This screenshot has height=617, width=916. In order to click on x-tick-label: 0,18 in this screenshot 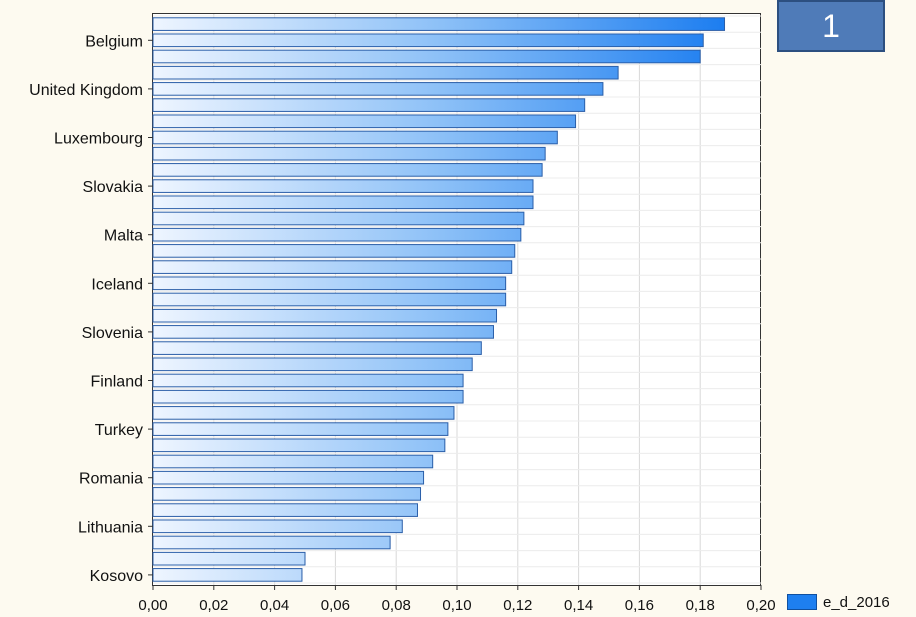, I will do `click(700, 605)`.